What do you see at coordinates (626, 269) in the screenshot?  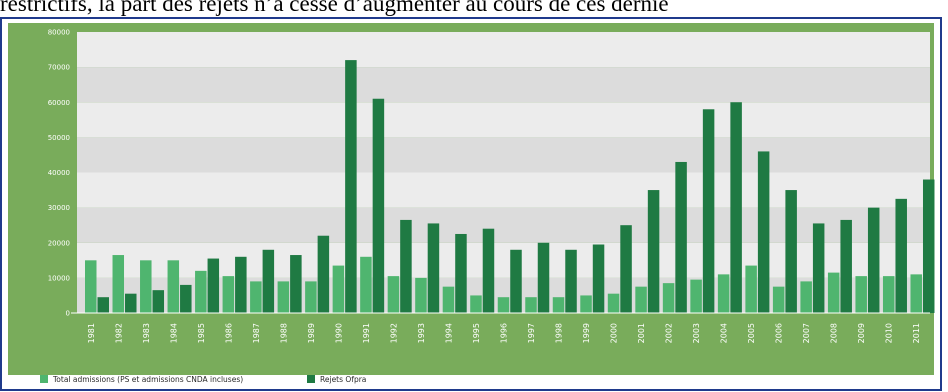 I see `bar-rejets-2000` at bounding box center [626, 269].